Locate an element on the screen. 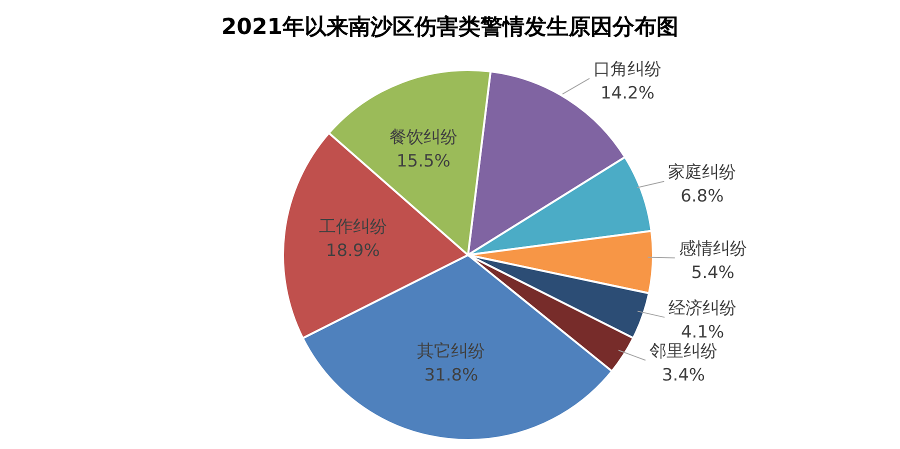  data-label: 18.9% is located at coordinates (353, 250).